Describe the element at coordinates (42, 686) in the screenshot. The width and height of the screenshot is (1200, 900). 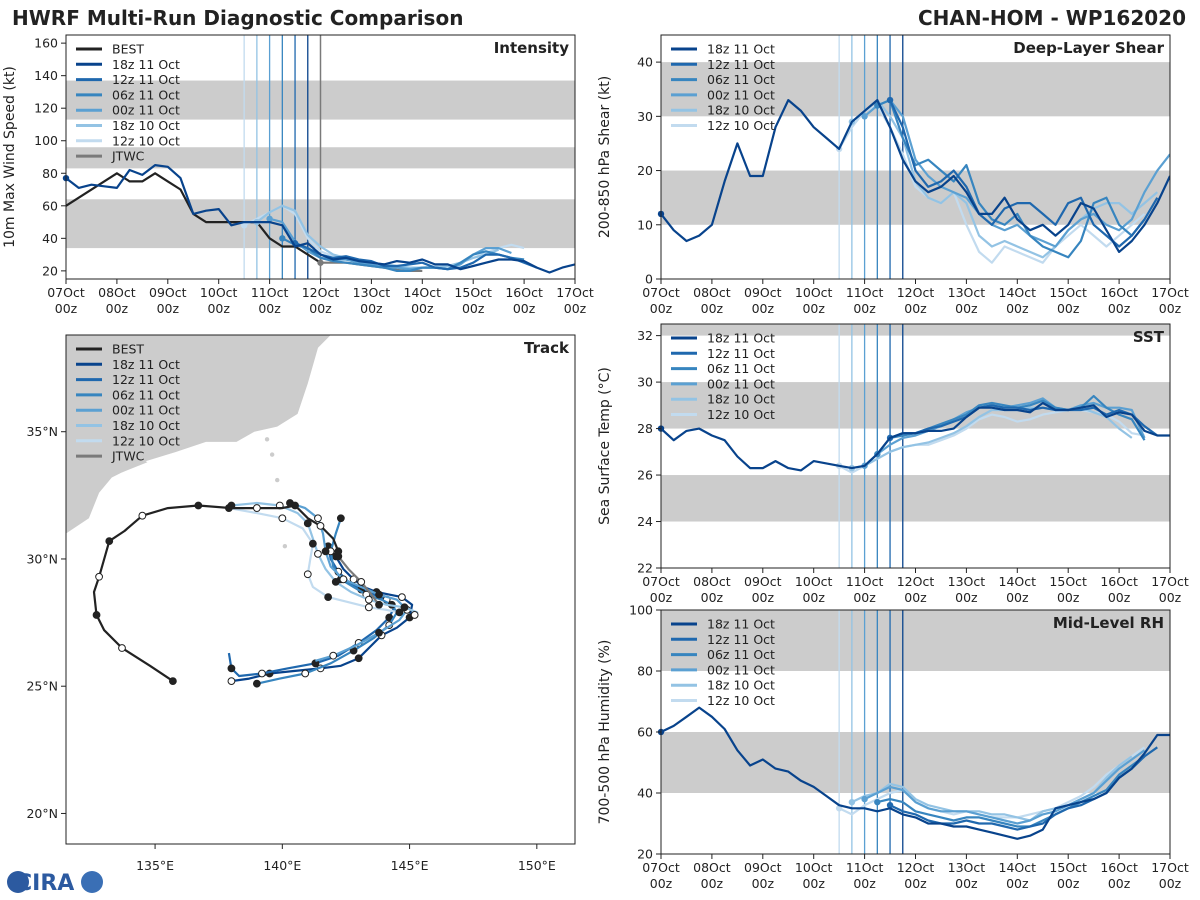
I see `lat-tick-label: 25°N` at that location.